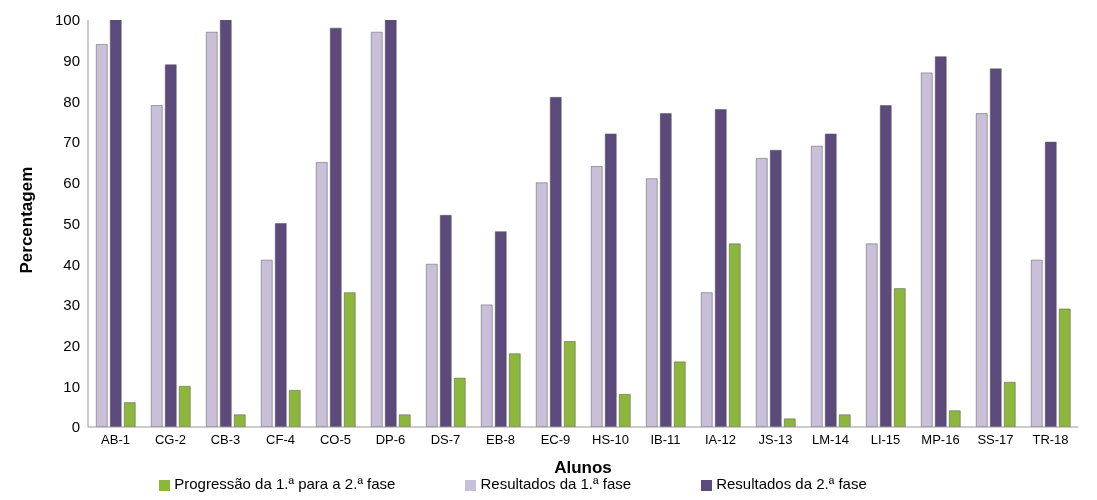 This screenshot has height=500, width=1097. What do you see at coordinates (335, 440) in the screenshot?
I see `x-tick-label: CO-5` at bounding box center [335, 440].